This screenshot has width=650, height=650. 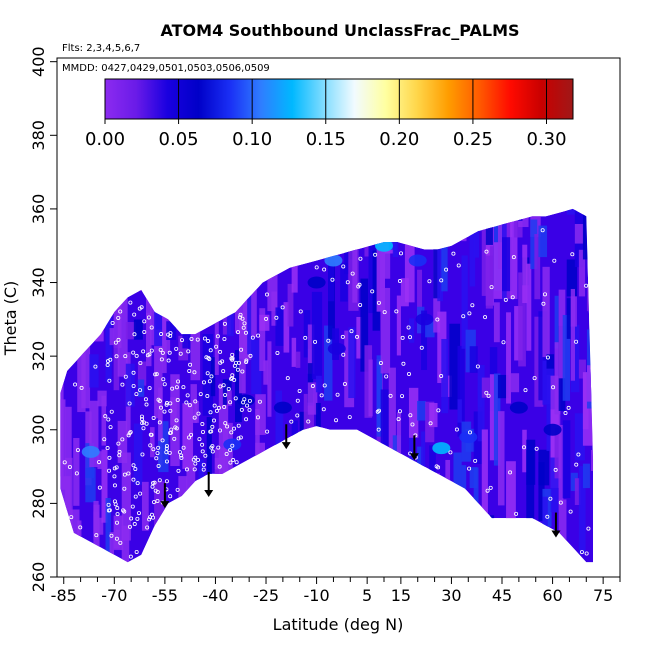 I want to click on x-tick-label: -10, so click(x=317, y=595).